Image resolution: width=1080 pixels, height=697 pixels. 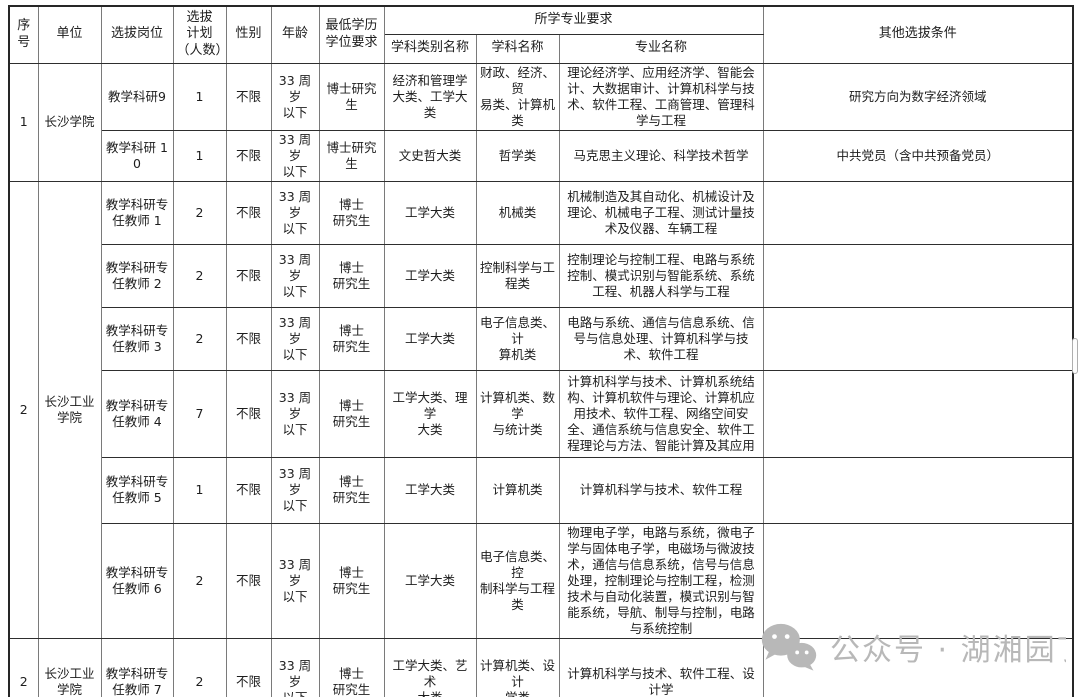 What do you see at coordinates (248, 34) in the screenshot?
I see `header-gender: 性别` at bounding box center [248, 34].